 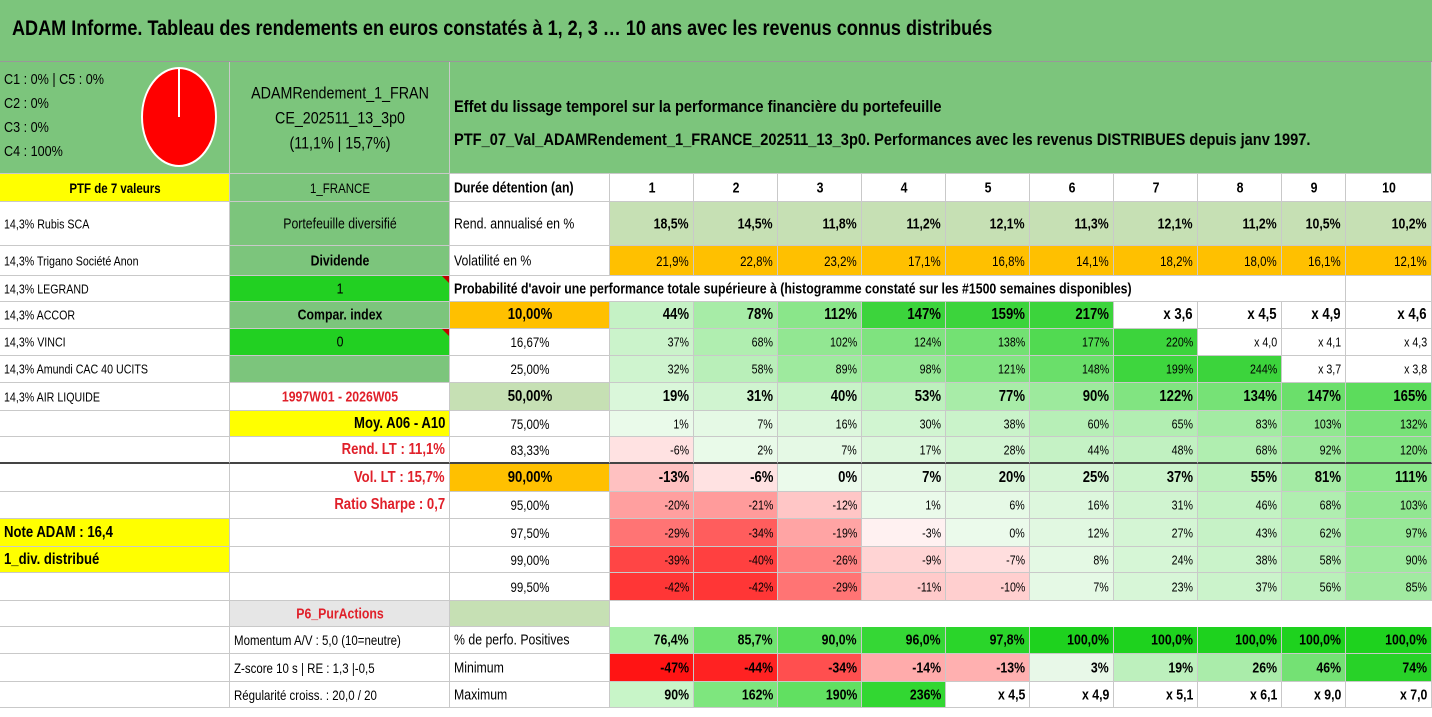 I want to click on probability-value-text: x 3,8, so click(x=1415, y=369).